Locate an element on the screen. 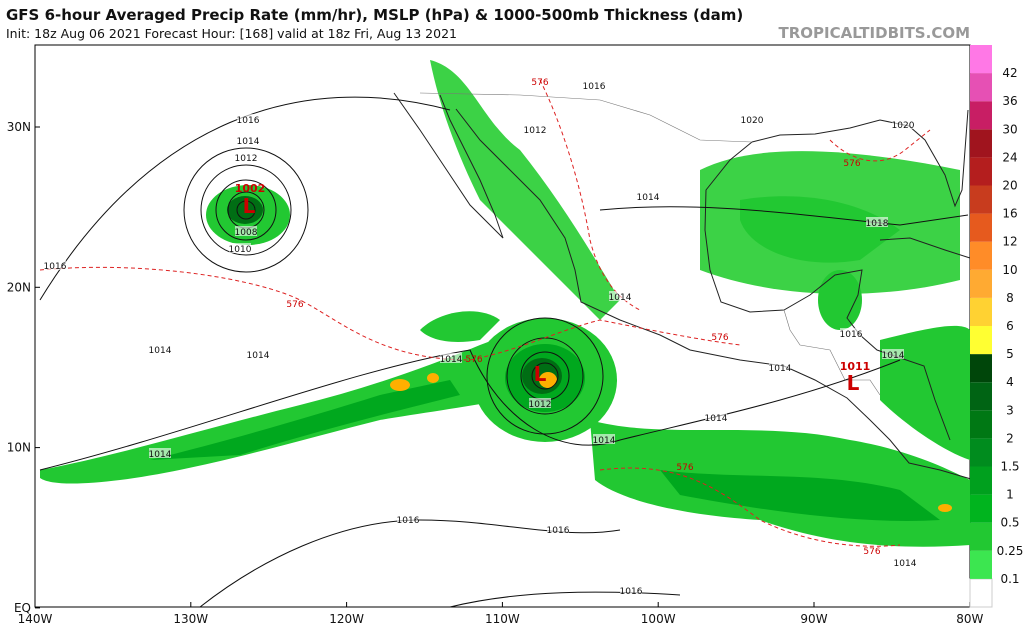  contour-label: 1008 is located at coordinates (246, 233).